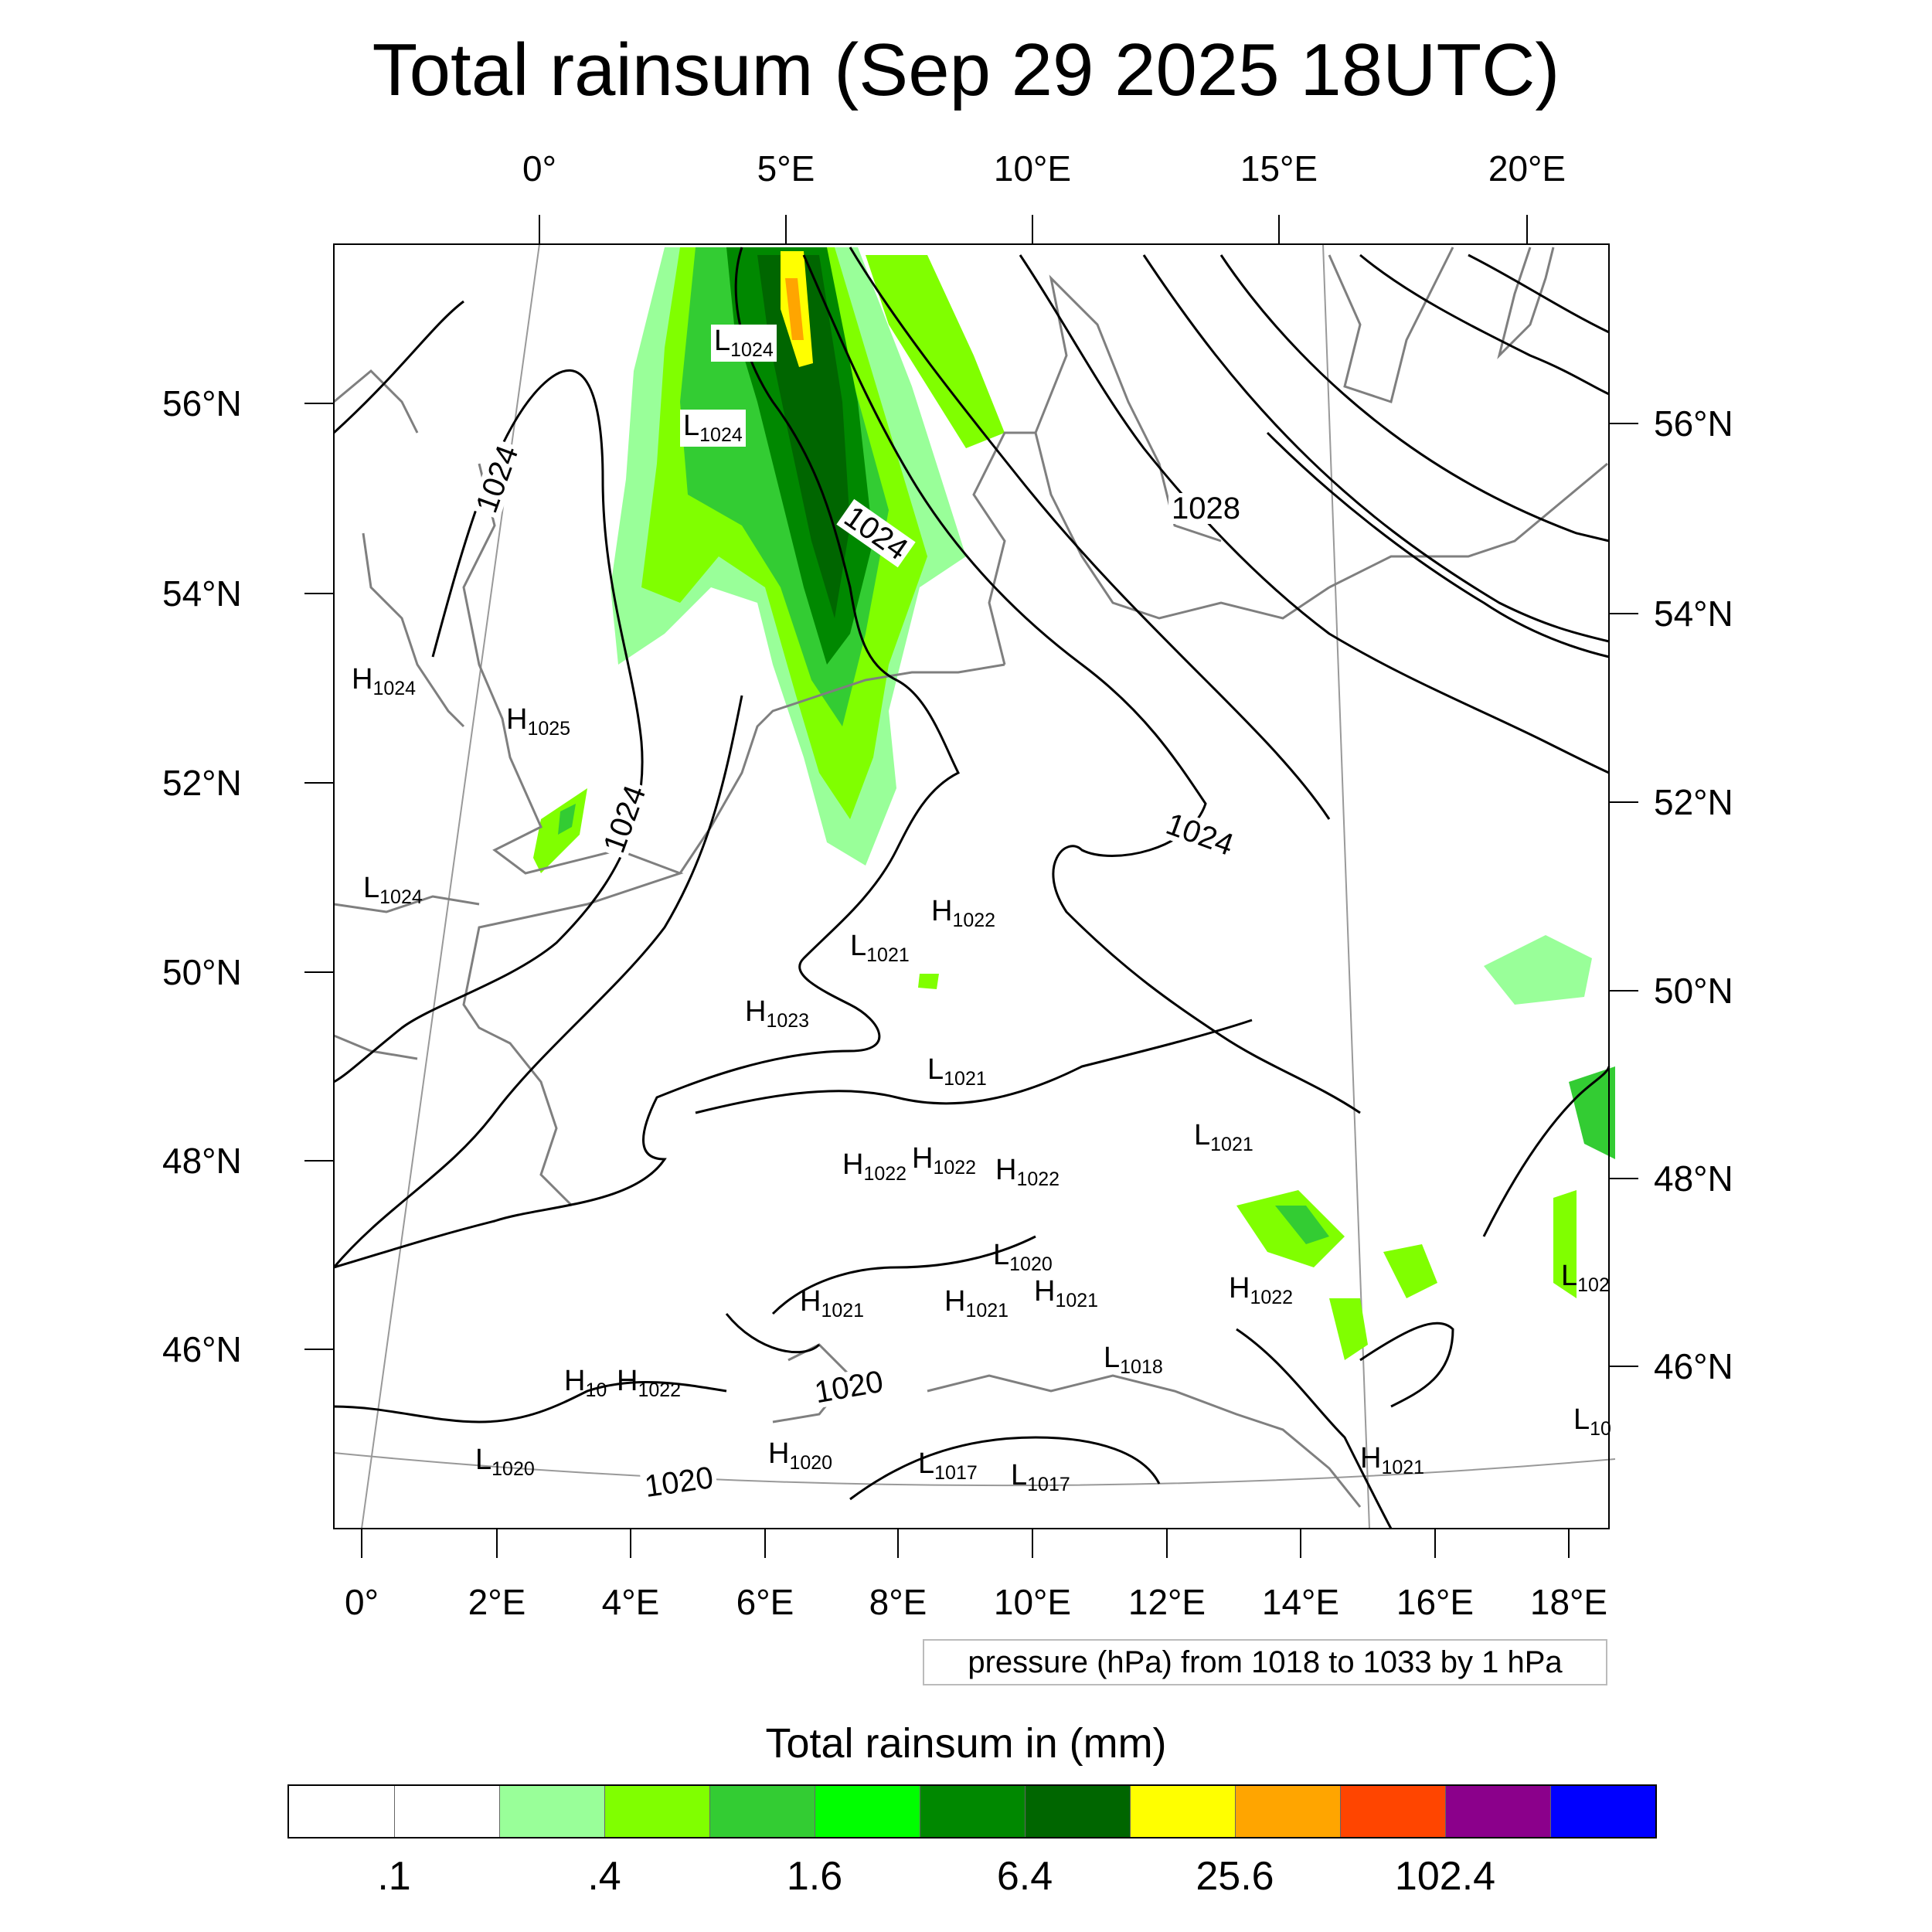  I want to click on right-axis-label: 54°N, so click(1694, 614).